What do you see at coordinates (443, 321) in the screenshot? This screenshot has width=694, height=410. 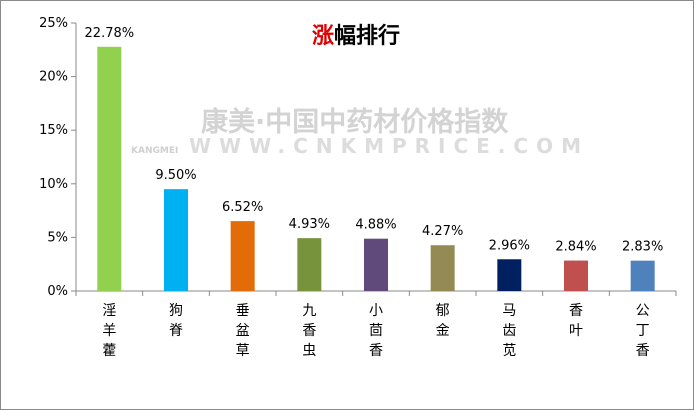 I see `category-label: 郁金` at bounding box center [443, 321].